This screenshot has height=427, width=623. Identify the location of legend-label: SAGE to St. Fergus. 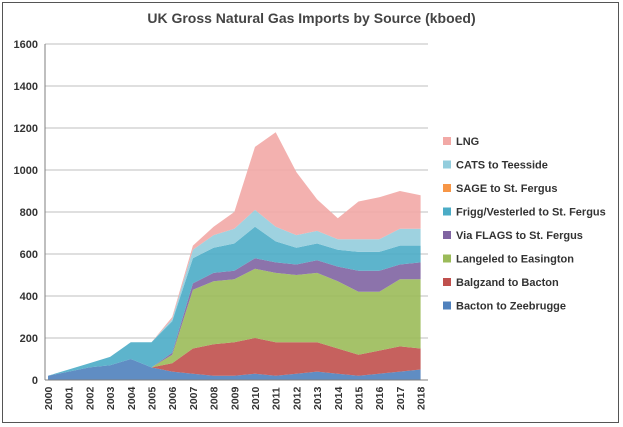
(506, 189).